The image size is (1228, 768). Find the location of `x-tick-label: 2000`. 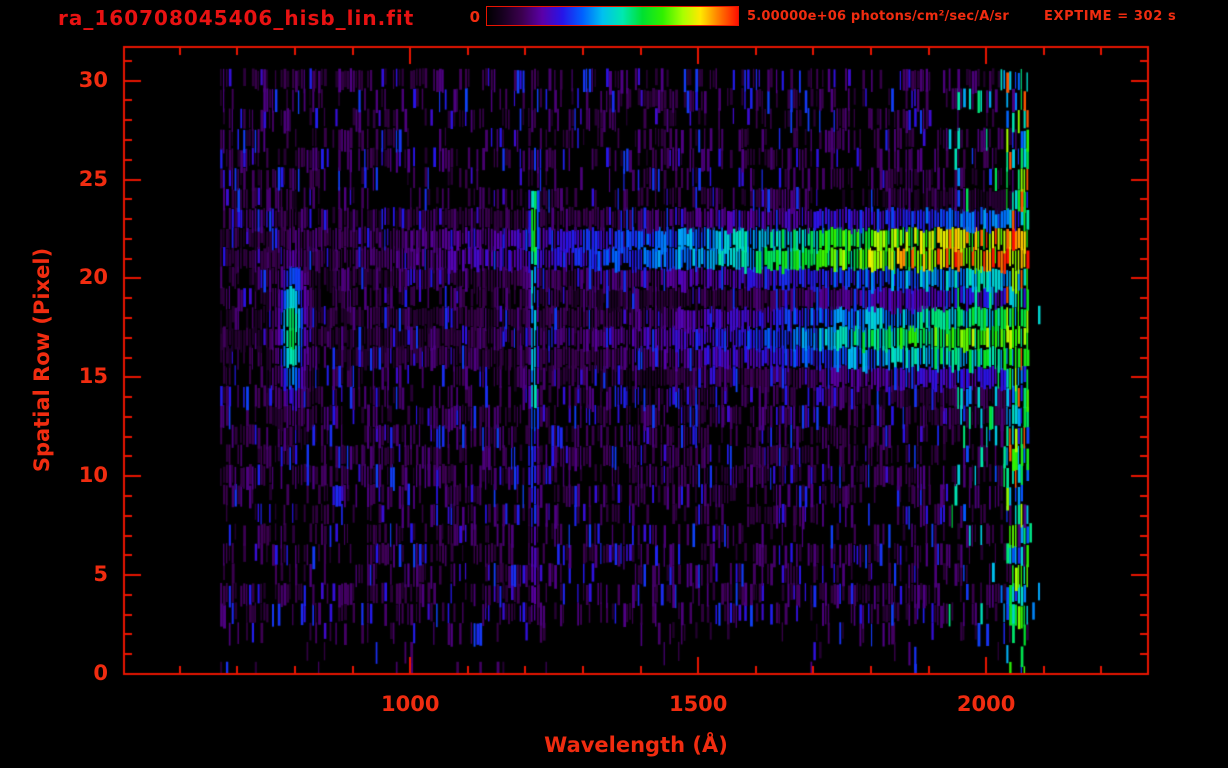

x-tick-label: 2000 is located at coordinates (986, 704).